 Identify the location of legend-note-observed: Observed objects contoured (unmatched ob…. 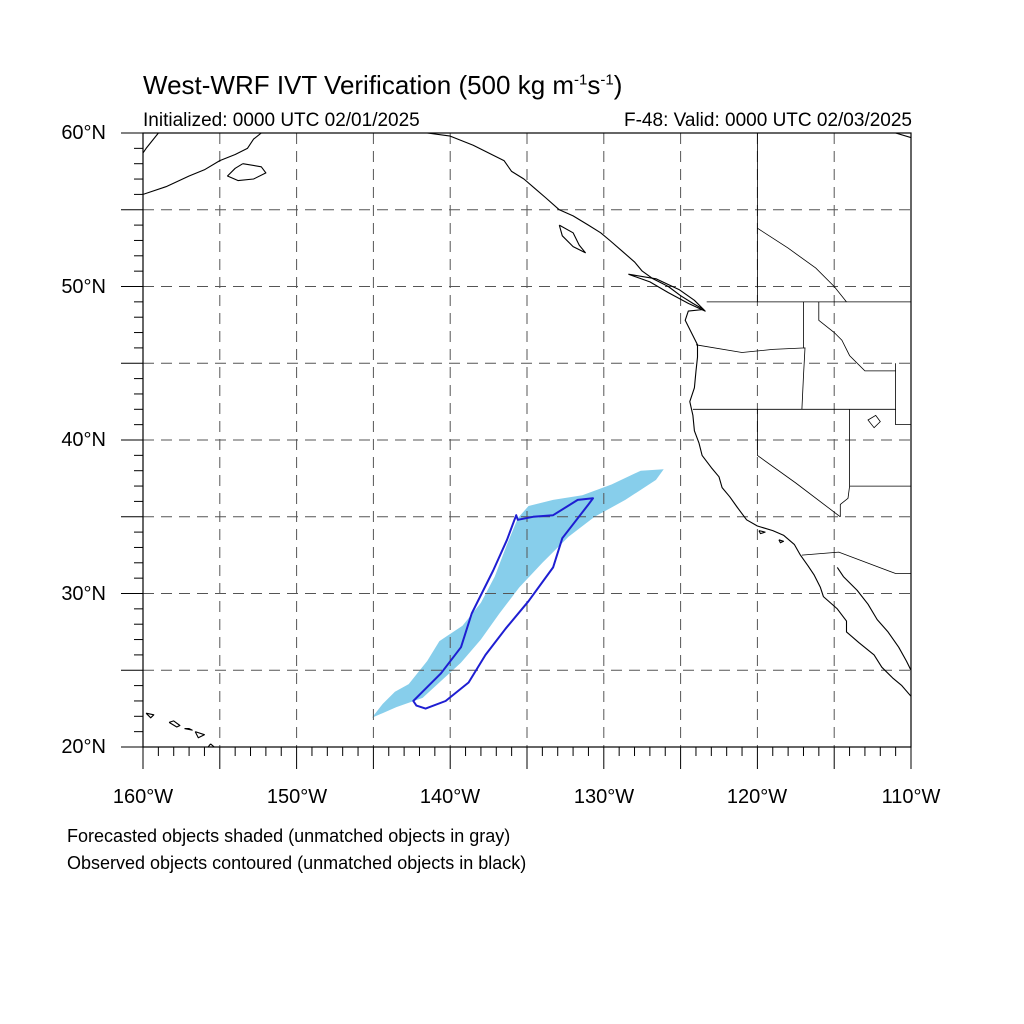
(297, 863).